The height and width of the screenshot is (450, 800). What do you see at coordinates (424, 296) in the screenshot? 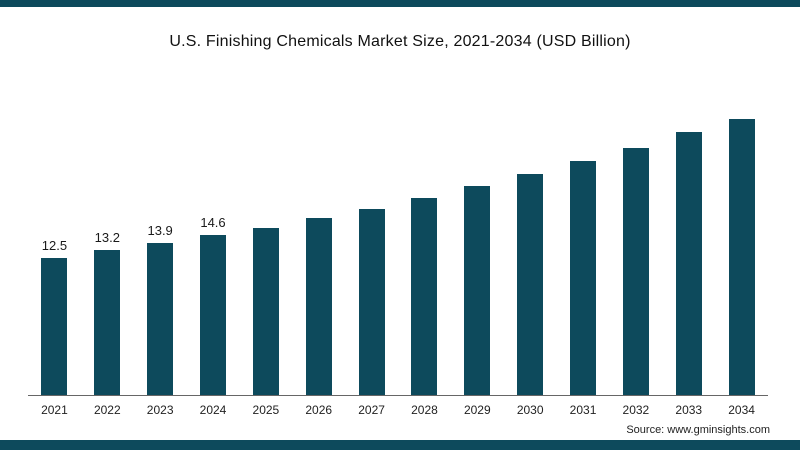
I see `bar-2028` at bounding box center [424, 296].